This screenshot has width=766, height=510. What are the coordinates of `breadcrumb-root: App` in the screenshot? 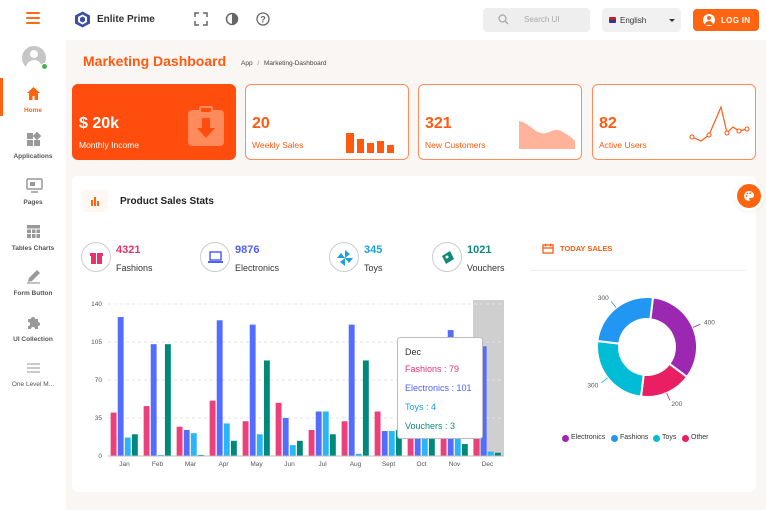 It's located at (247, 63).